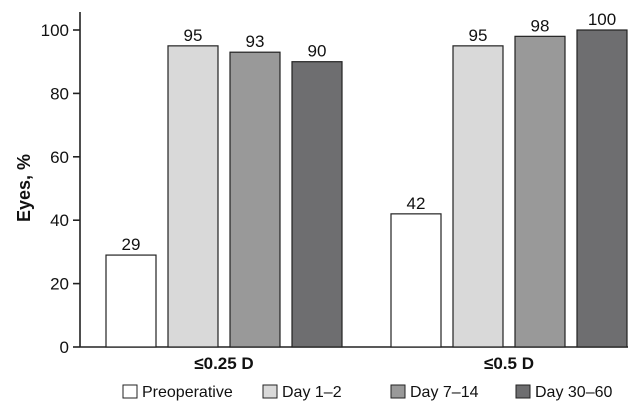 The width and height of the screenshot is (644, 410). What do you see at coordinates (223, 363) in the screenshot?
I see `category-label: ≤0.25 D` at bounding box center [223, 363].